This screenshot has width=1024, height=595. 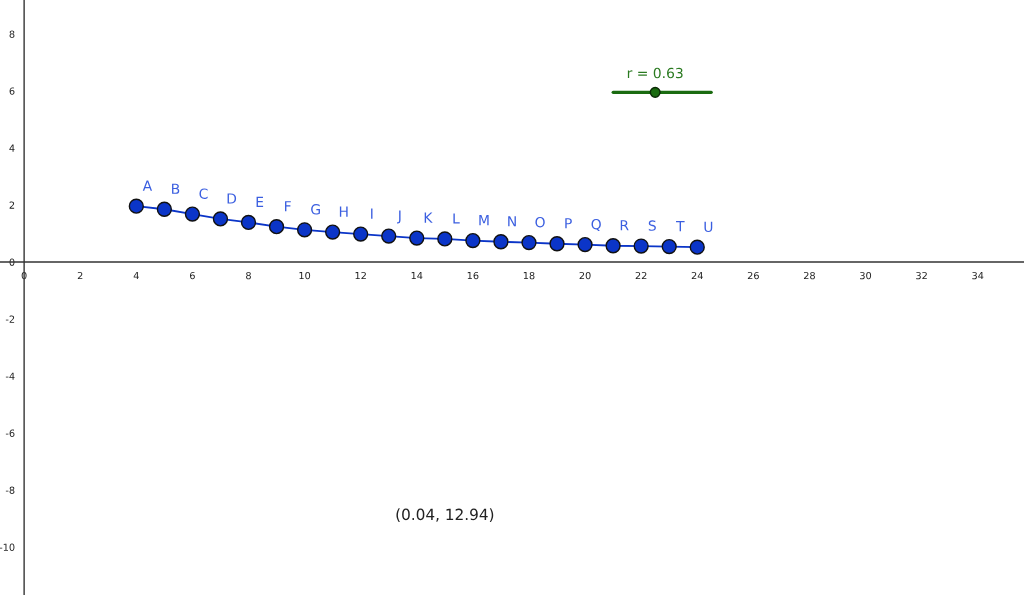 I want to click on annotation: K, so click(x=428, y=217).